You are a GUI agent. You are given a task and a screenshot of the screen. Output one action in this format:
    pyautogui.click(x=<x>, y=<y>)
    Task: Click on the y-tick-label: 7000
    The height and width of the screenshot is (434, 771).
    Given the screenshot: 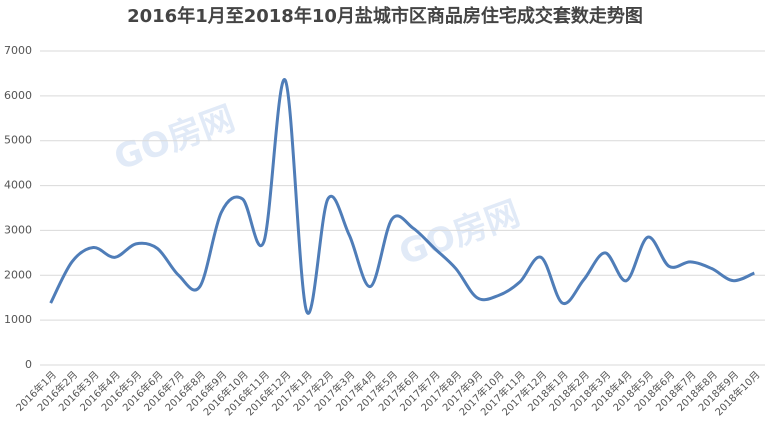 What is the action you would take?
    pyautogui.click(x=18, y=50)
    